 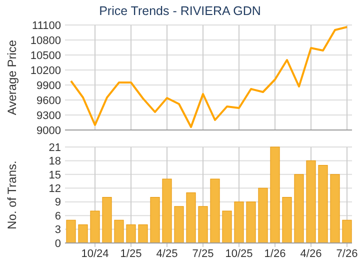 I want to click on y-axis-title: Average Price, so click(x=12, y=78).